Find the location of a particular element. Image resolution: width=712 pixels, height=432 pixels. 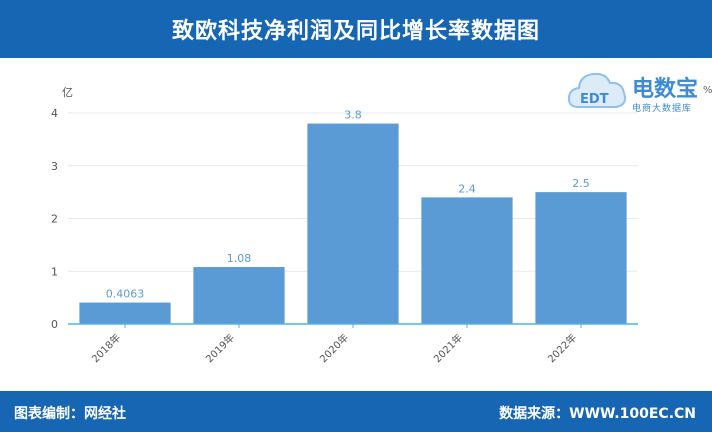

y-axis-unit: 亿 is located at coordinates (67, 92).